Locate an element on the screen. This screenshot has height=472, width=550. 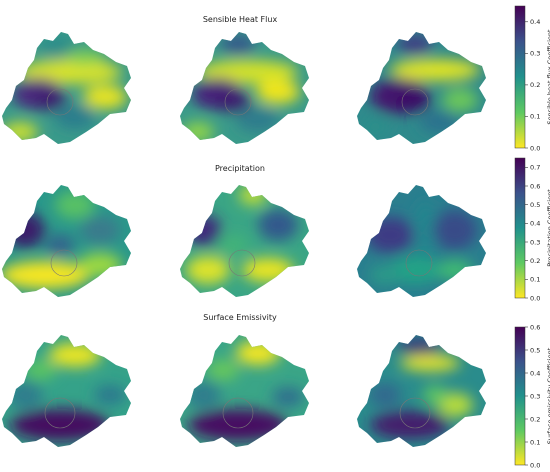
colorbar-label: Precipitation Coefficient is located at coordinates (548, 228).